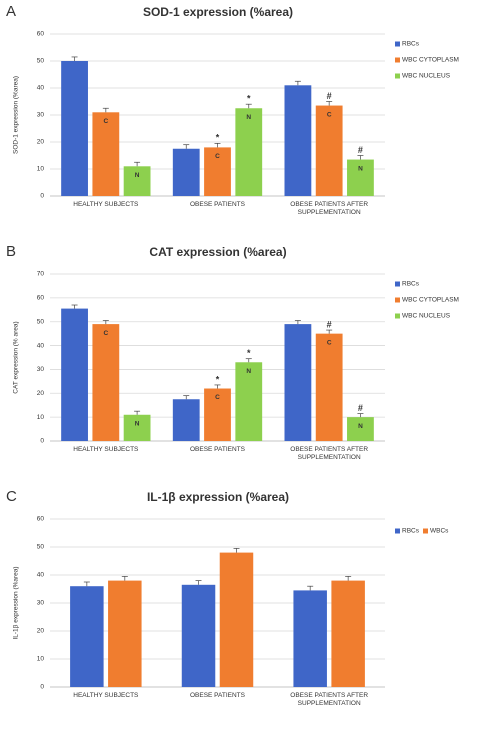 The image size is (500, 731). What do you see at coordinates (11, 11) in the screenshot?
I see `panel-label: A` at bounding box center [11, 11].